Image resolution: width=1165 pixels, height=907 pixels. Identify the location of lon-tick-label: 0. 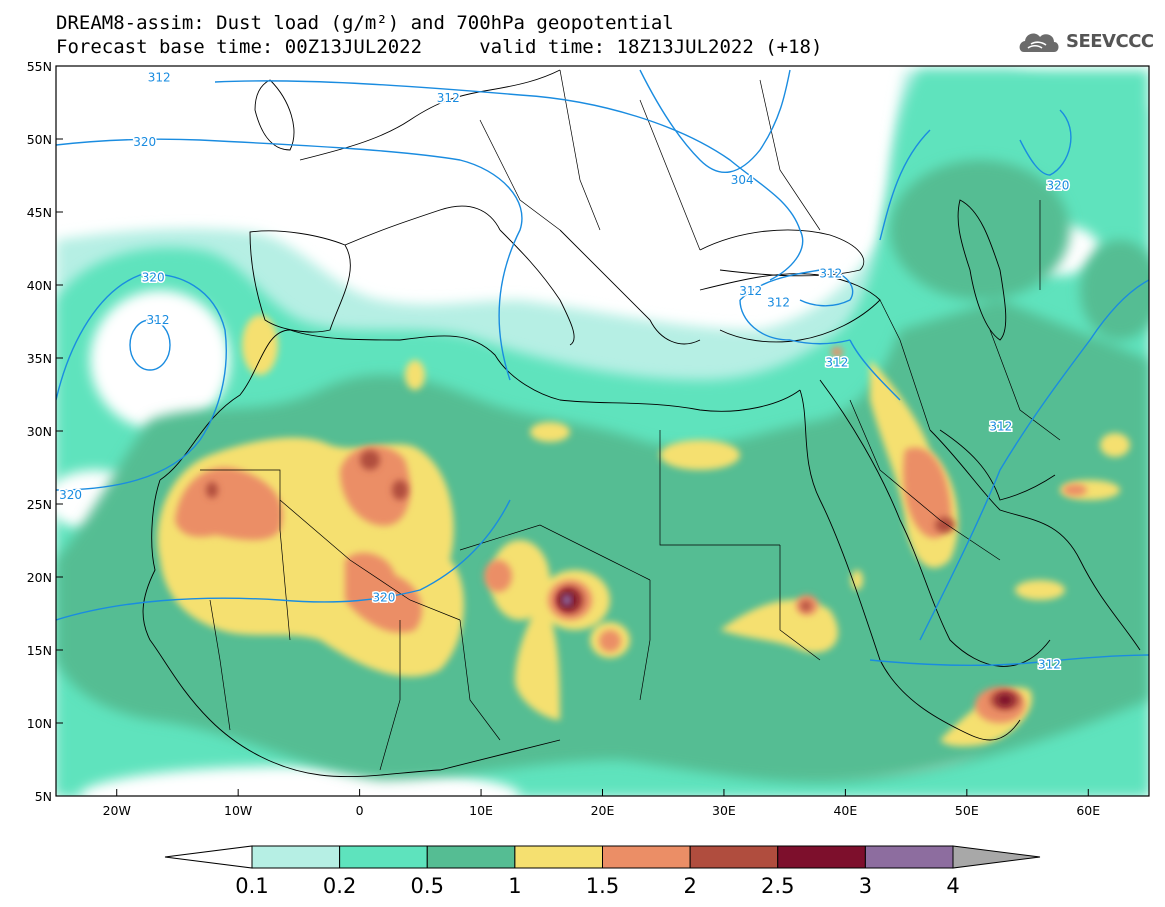
(360, 810).